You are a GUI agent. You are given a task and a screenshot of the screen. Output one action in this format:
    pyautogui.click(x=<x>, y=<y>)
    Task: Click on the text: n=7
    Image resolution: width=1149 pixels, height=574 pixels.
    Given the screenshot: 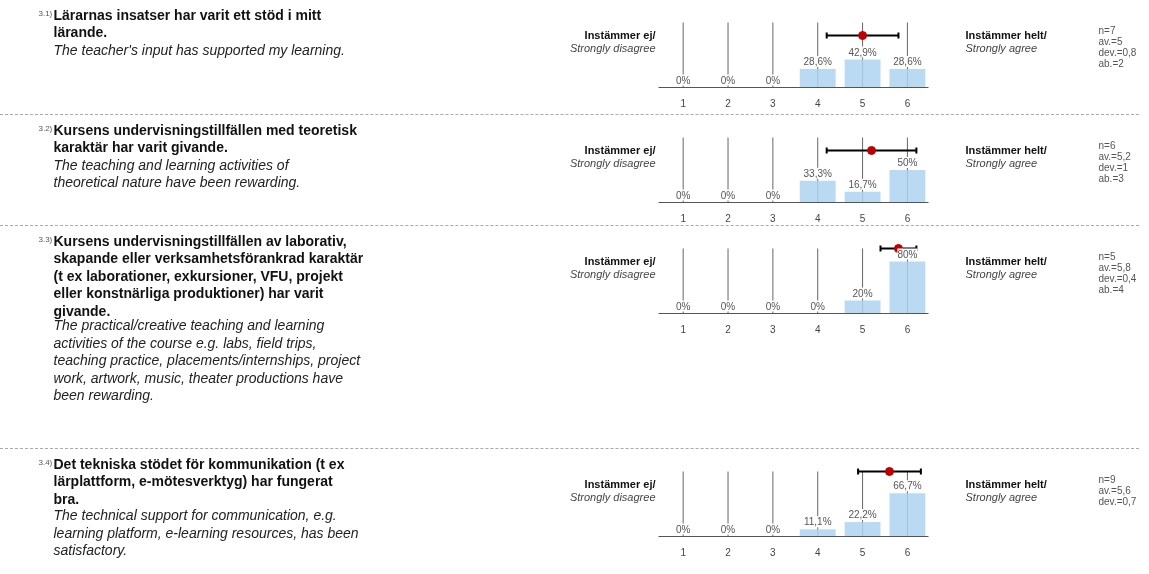 What is the action you would take?
    pyautogui.click(x=1107, y=30)
    